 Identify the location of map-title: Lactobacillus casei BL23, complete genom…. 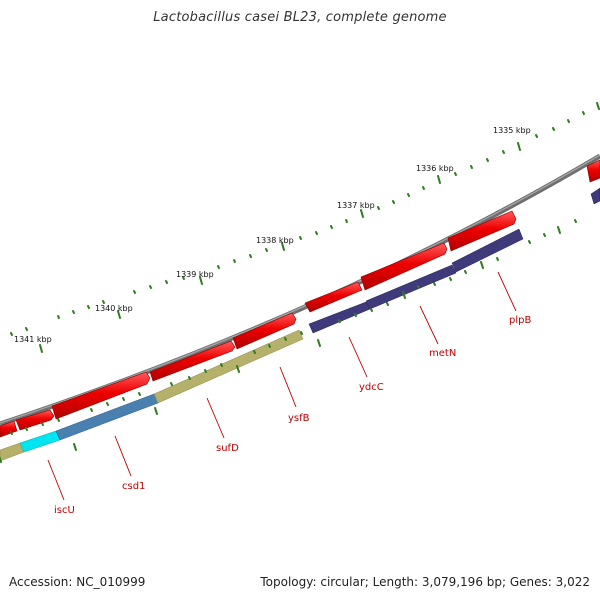
(300, 17).